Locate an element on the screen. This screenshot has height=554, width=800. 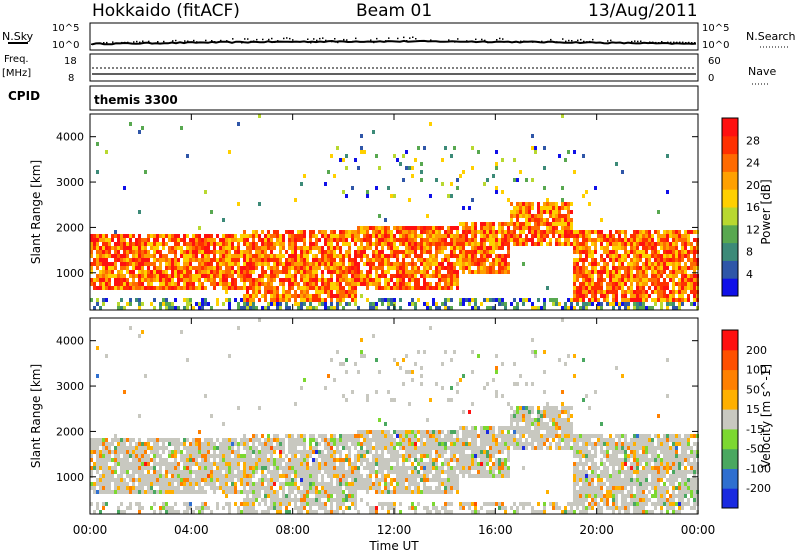
cpid-label: CPID is located at coordinates (24, 96).